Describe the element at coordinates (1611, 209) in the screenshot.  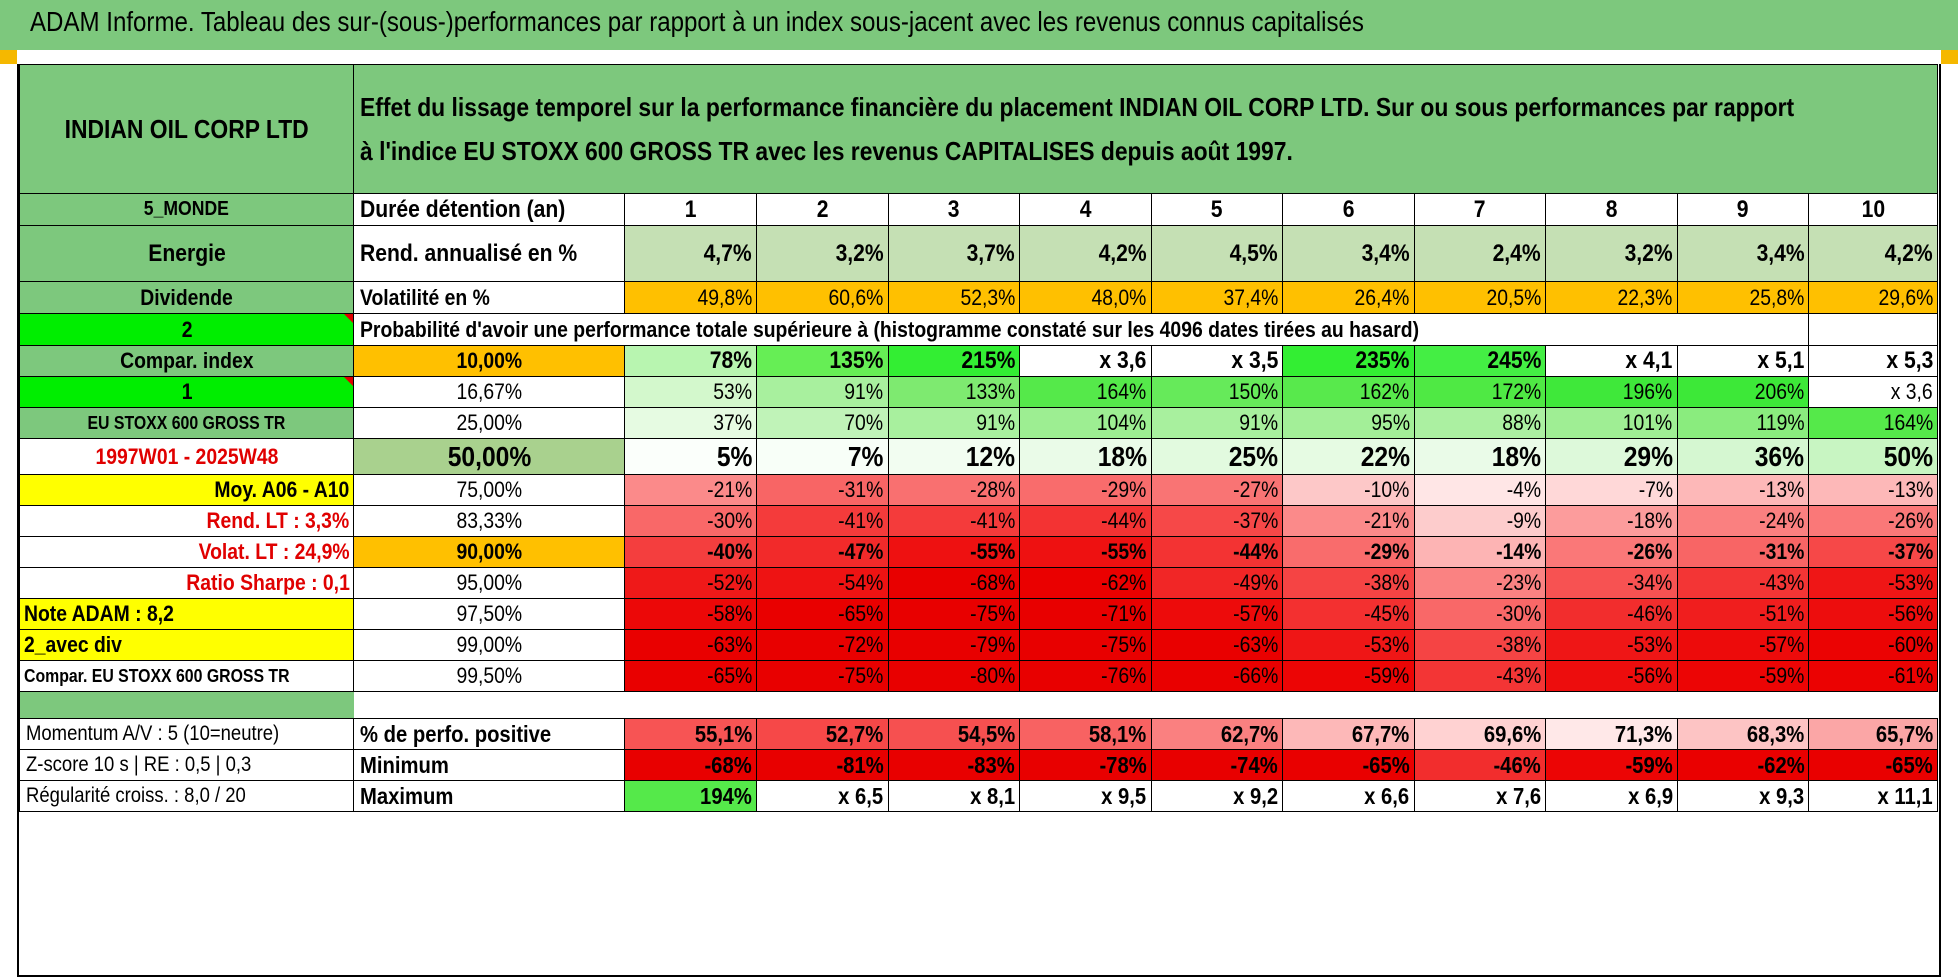
I see `year-header: 8` at that location.